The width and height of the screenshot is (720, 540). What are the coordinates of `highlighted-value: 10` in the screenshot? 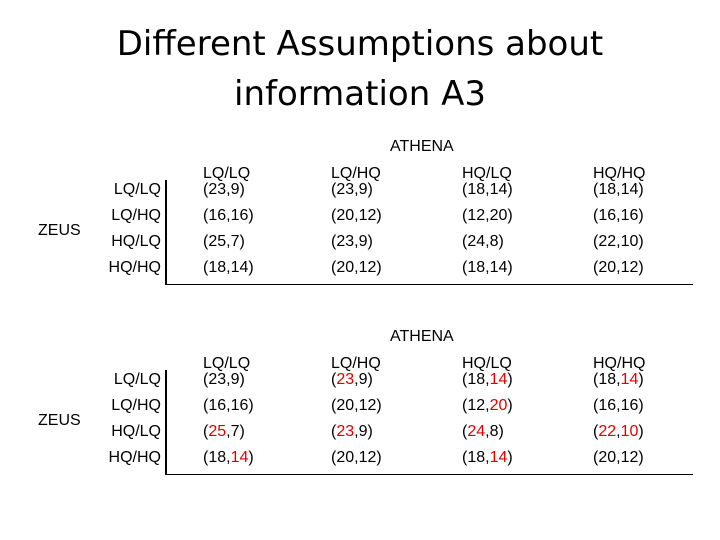 It's located at (629, 431).